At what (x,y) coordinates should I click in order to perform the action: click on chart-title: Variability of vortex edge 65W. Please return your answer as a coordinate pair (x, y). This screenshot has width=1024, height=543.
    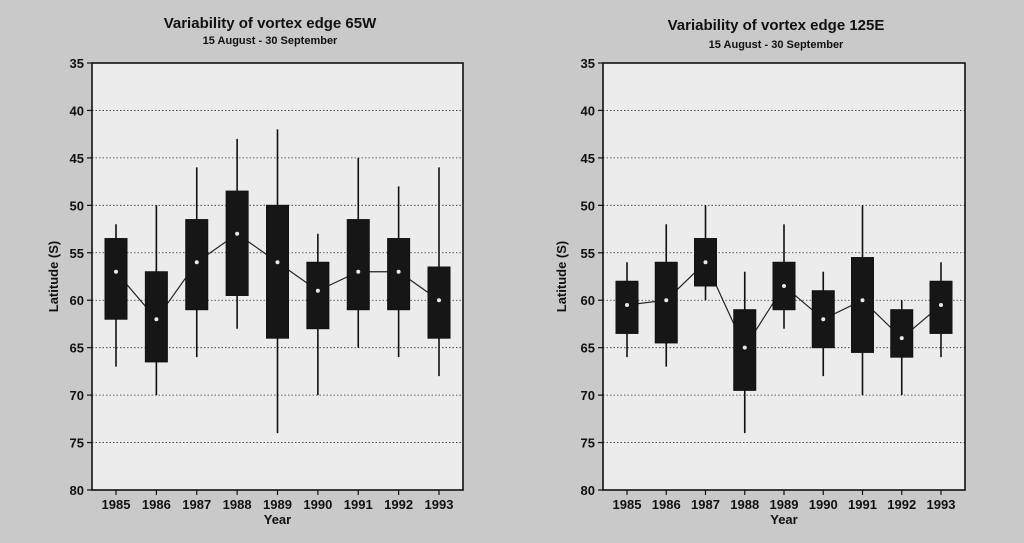
    Looking at the image, I should click on (270, 23).